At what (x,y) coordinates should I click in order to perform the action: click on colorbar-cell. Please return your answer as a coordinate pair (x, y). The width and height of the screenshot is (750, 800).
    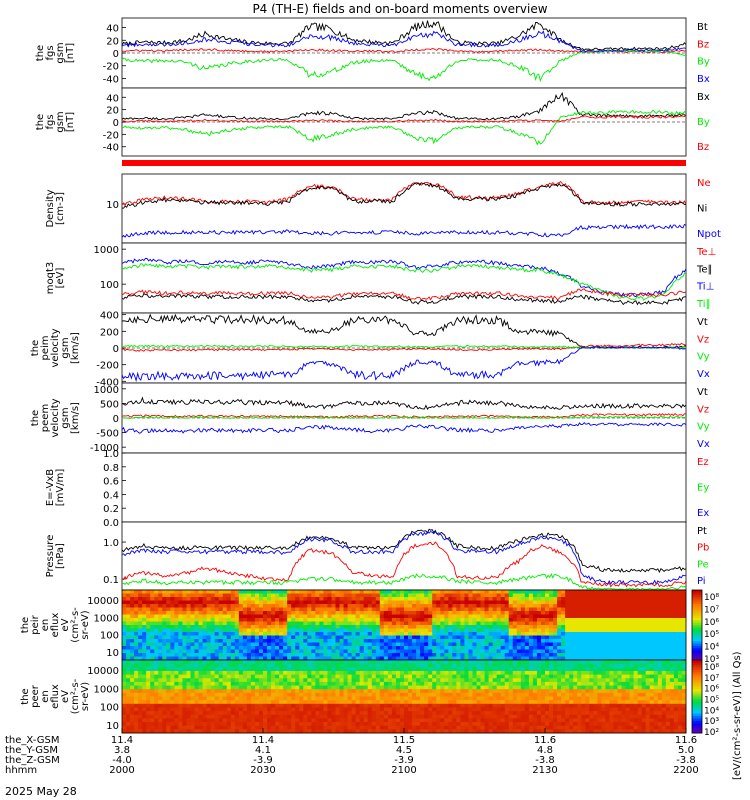
    Looking at the image, I should click on (697, 640).